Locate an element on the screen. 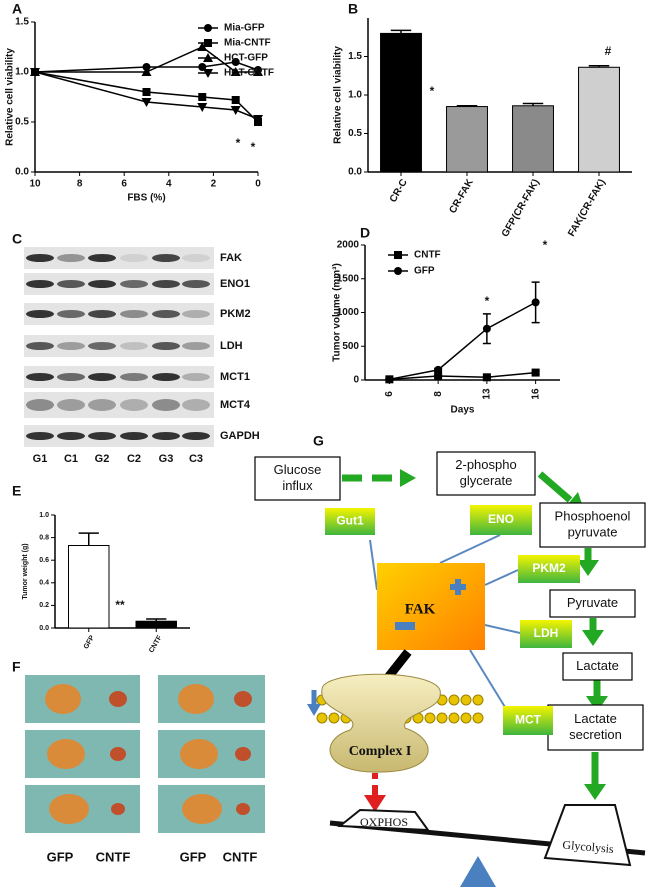 This screenshot has height=887, width=650. x-tick-label: 4 is located at coordinates (169, 184).